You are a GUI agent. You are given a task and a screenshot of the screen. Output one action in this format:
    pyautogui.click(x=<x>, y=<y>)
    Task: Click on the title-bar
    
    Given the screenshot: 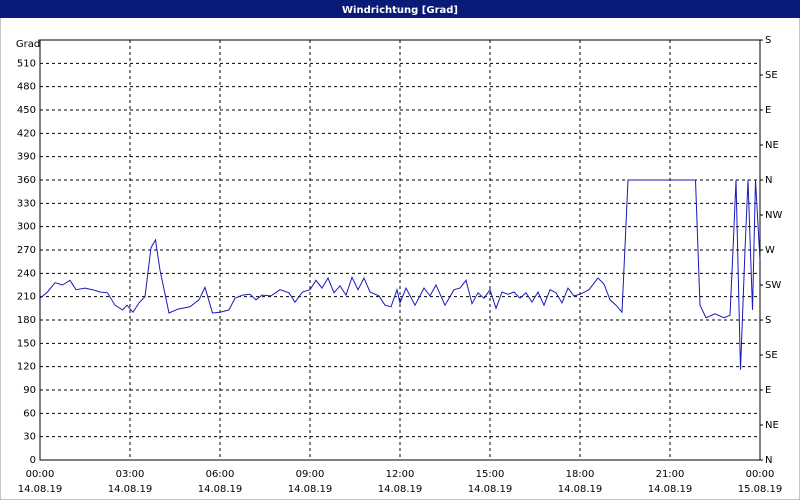 What is the action you would take?
    pyautogui.click(x=400, y=9)
    